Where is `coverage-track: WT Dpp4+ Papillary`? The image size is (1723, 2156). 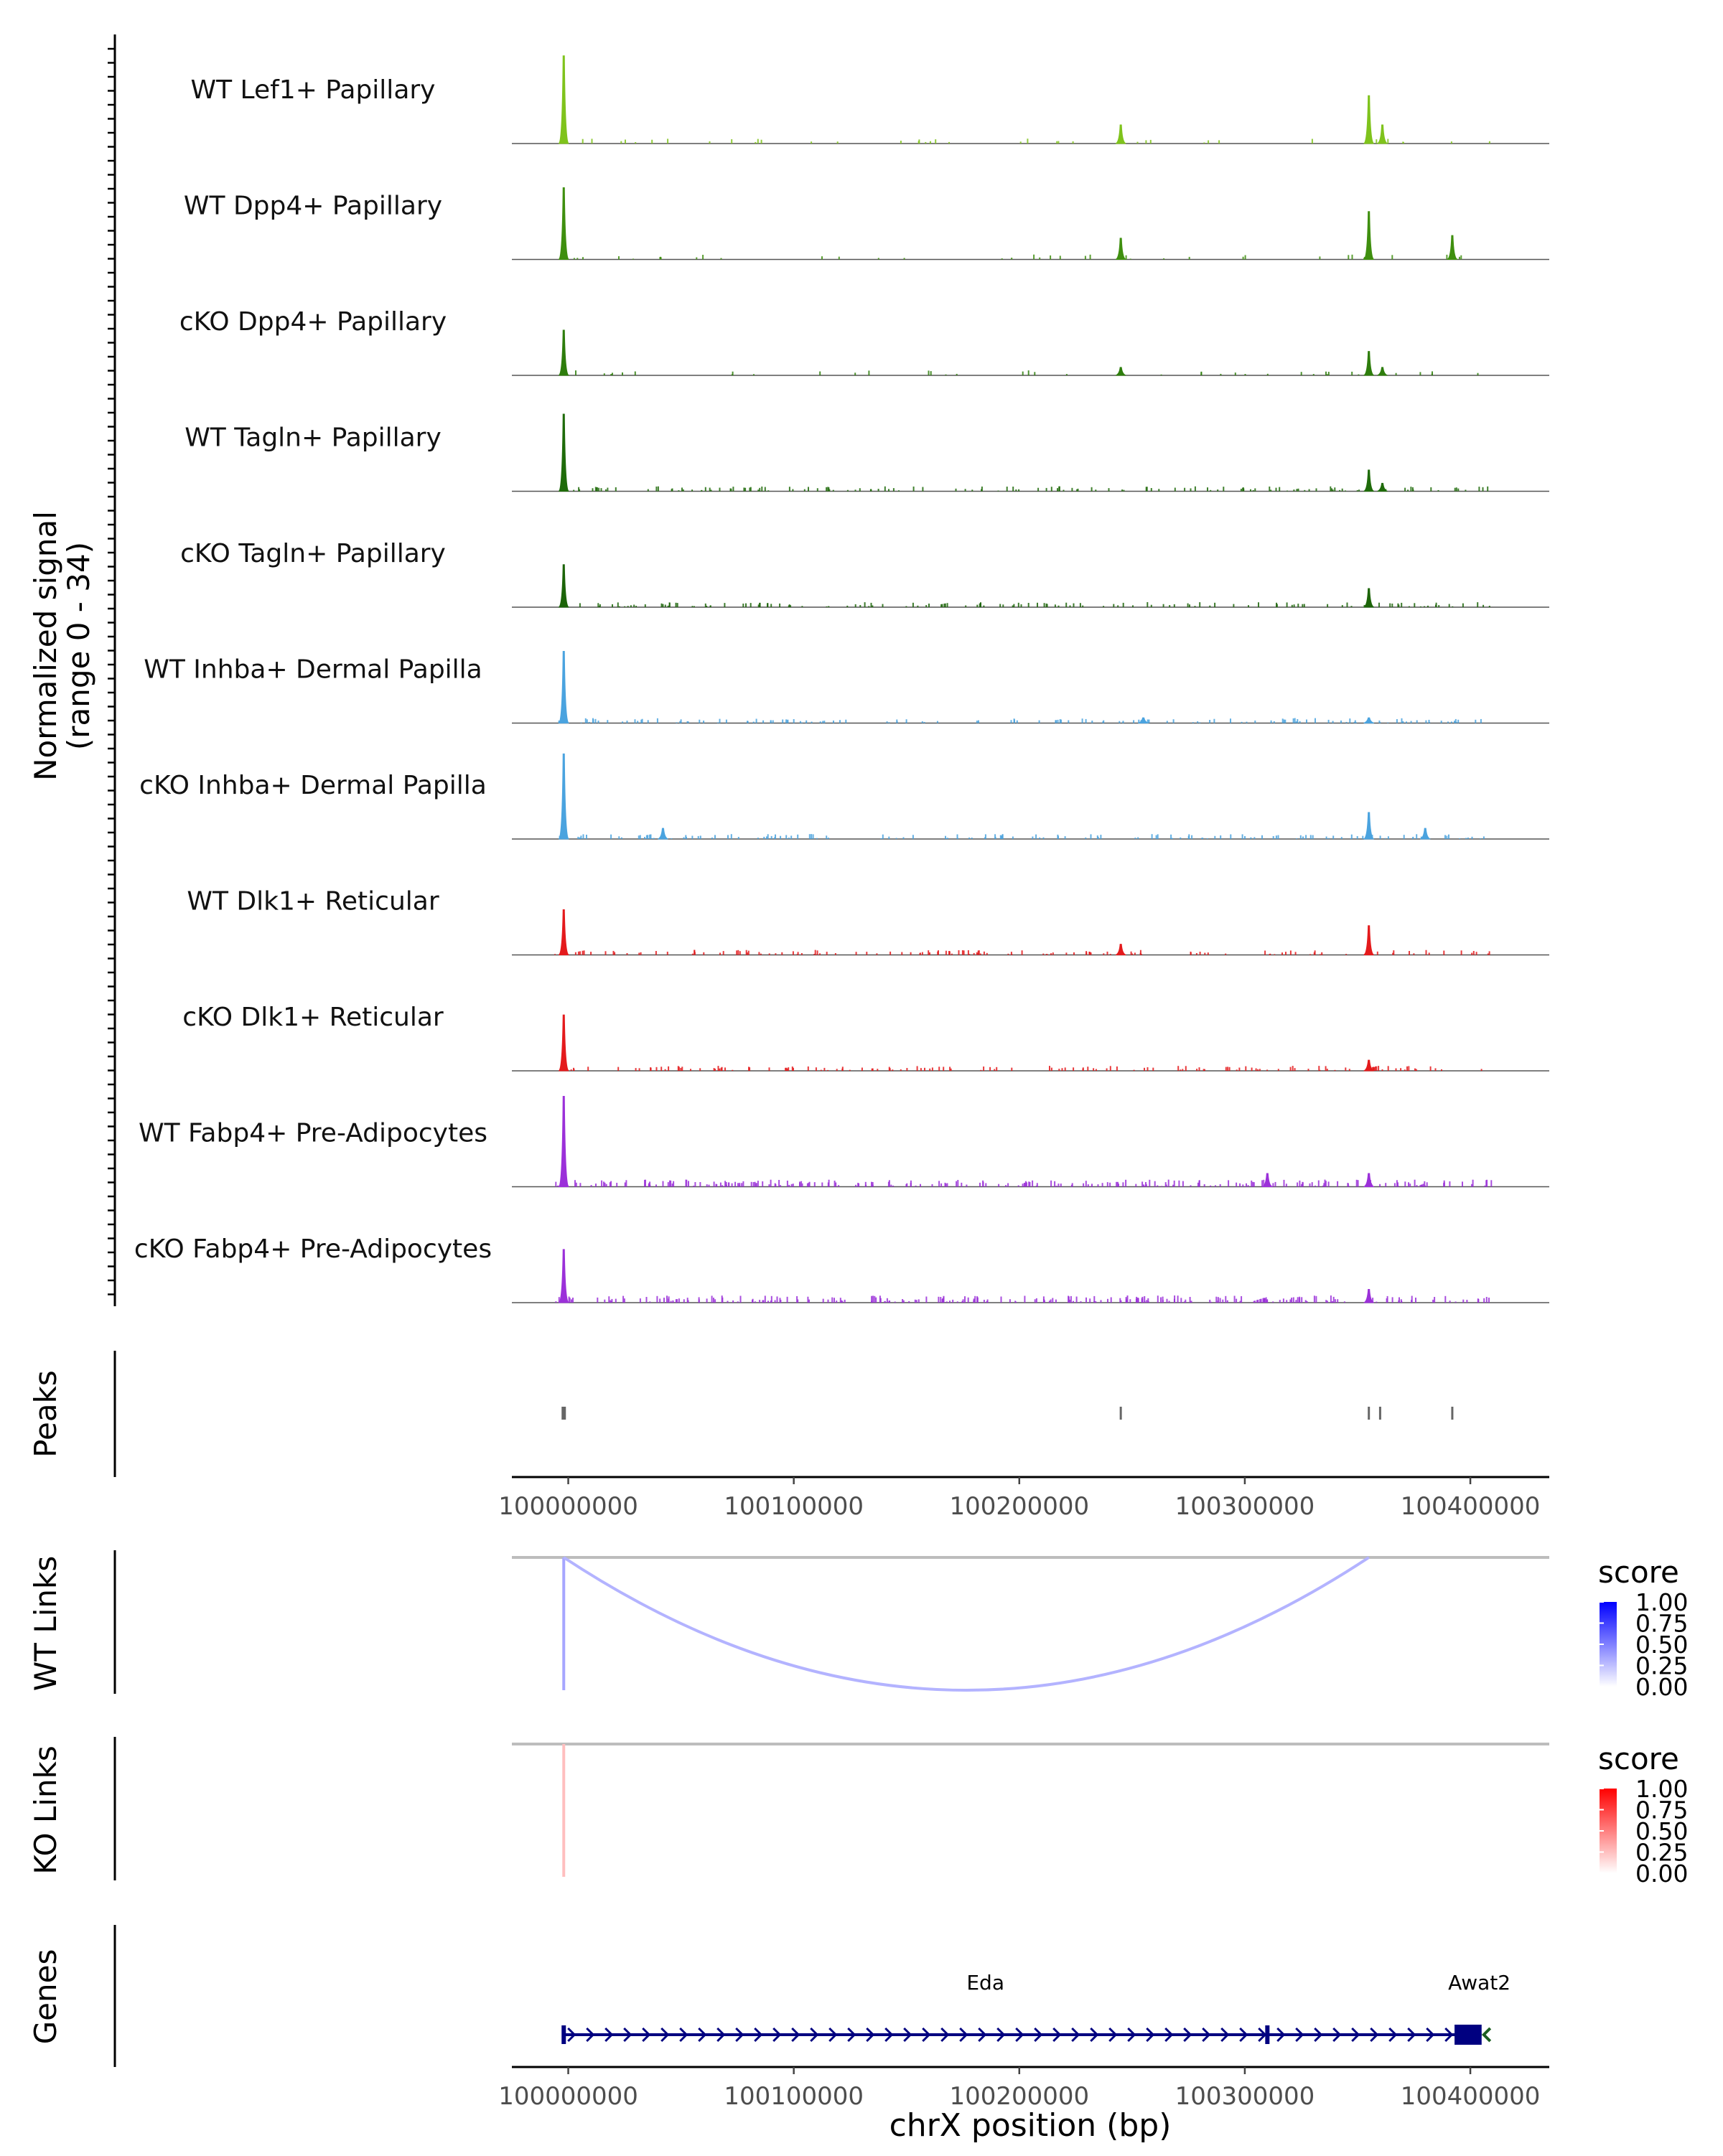 coverage-track: WT Dpp4+ Papillary is located at coordinates (866, 224).